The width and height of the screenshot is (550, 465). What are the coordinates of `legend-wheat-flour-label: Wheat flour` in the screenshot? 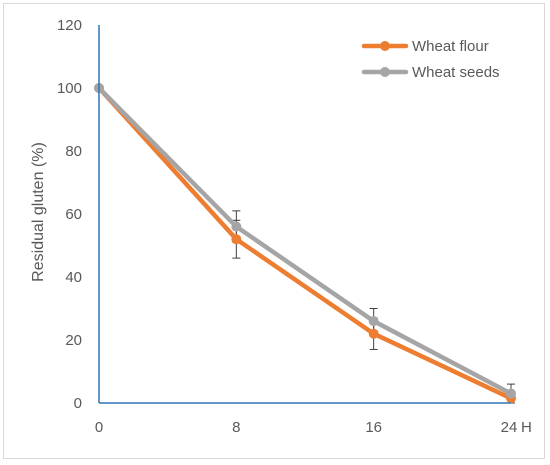 It's located at (450, 46).